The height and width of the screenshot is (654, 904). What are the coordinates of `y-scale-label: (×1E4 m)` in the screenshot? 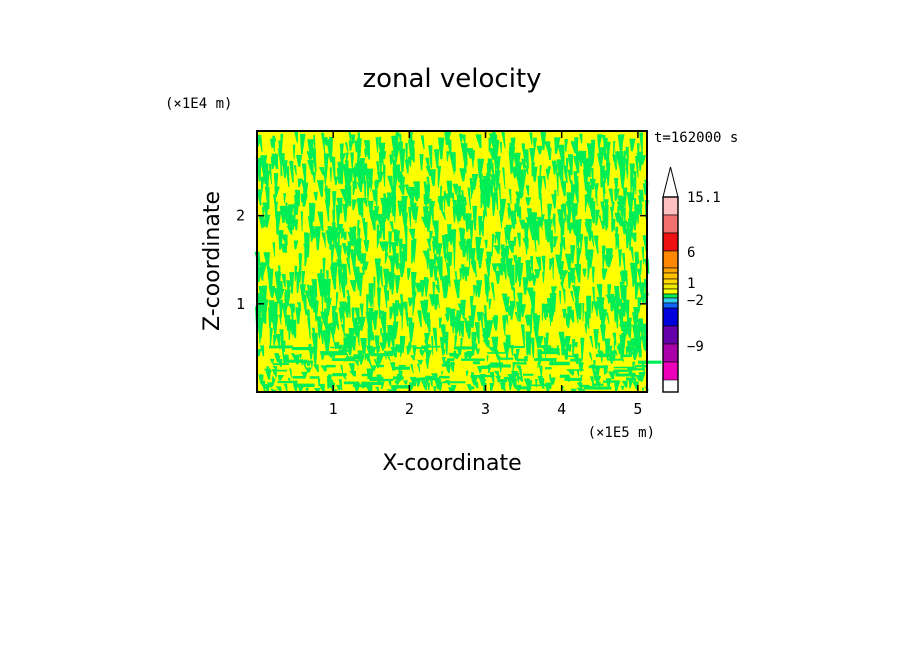 It's located at (198, 104).